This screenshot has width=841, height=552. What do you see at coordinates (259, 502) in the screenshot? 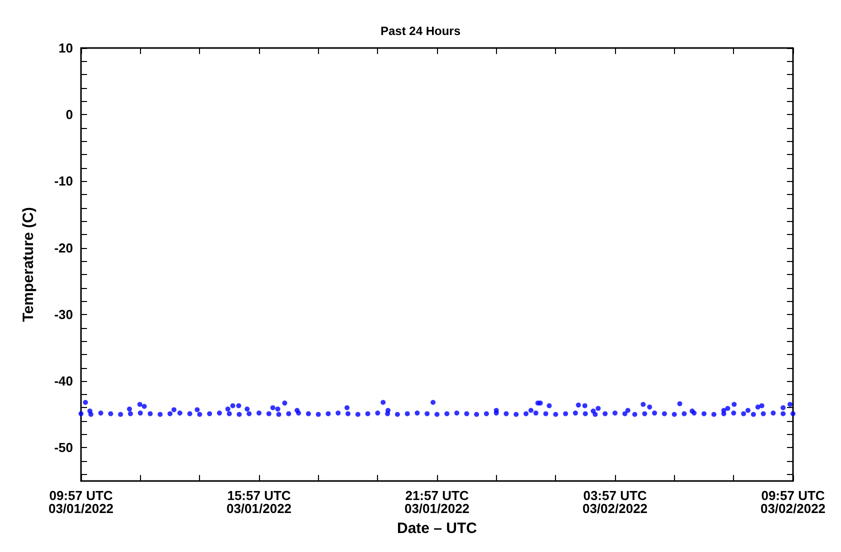
I see `x-tick-label: 15:57 UTC 03/01/2022` at bounding box center [259, 502].